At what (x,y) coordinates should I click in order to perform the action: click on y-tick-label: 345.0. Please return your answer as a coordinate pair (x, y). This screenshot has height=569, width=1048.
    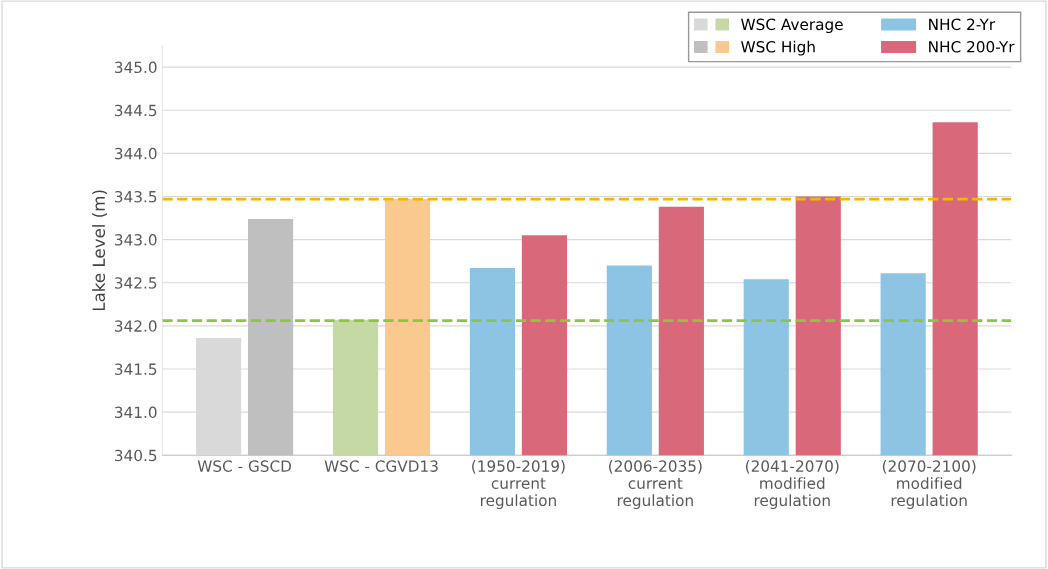
    Looking at the image, I should click on (136, 67).